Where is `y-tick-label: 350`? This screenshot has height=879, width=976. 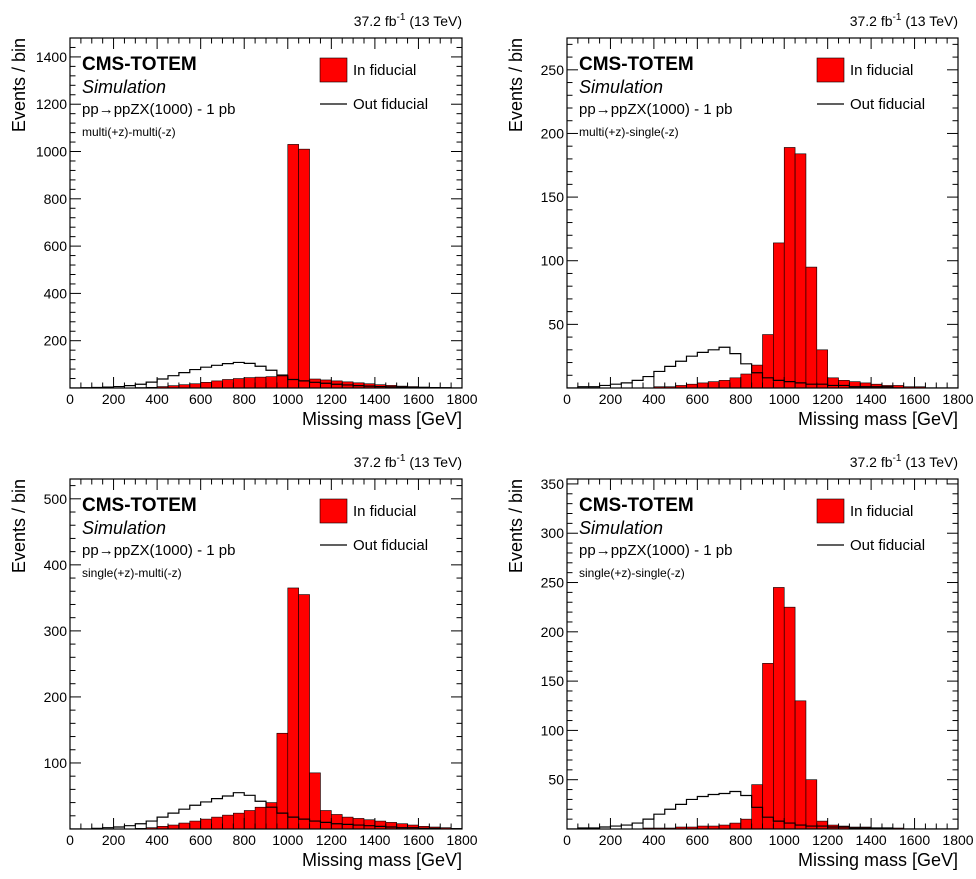 y-tick-label: 350 is located at coordinates (553, 484).